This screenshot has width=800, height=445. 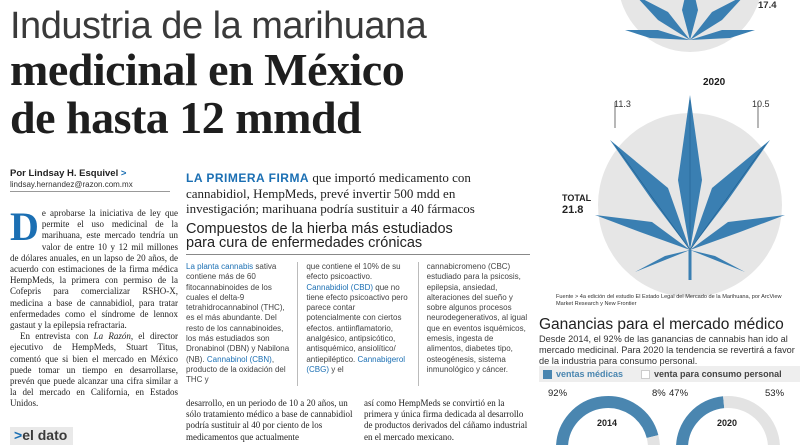 What do you see at coordinates (218, 26) in the screenshot?
I see `headline-line-1: Industria de la marihuana` at bounding box center [218, 26].